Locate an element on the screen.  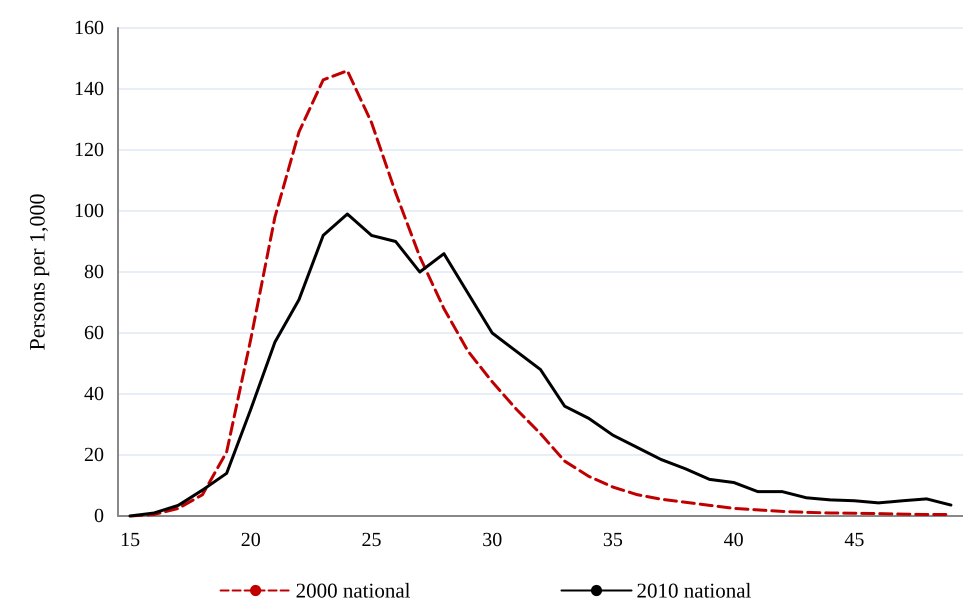
y-tick-label: 160 is located at coordinates (89, 28).